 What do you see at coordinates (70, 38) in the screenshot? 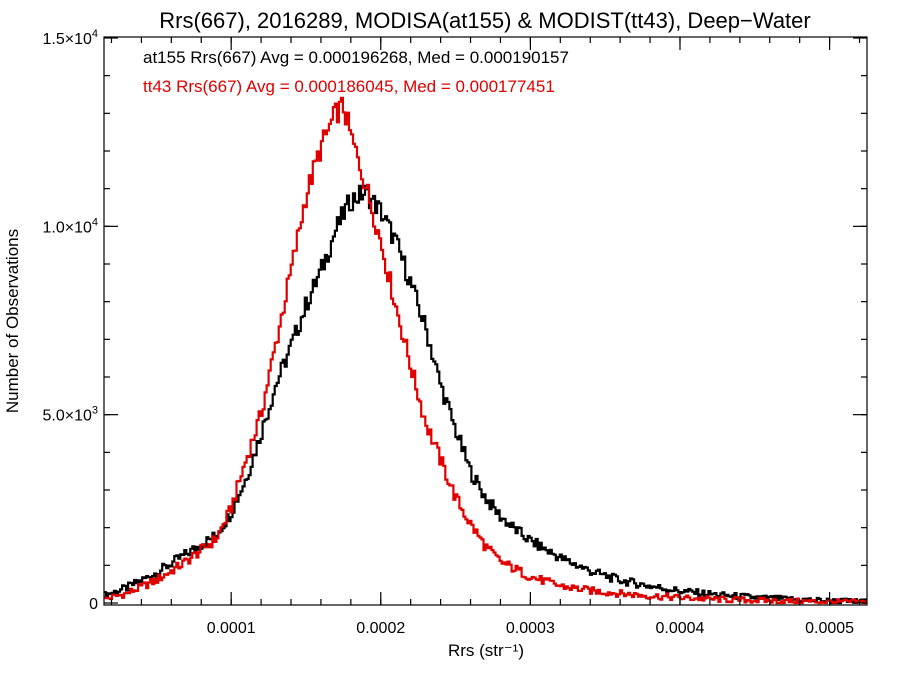
I see `y-tick-label: 1.5×10⁴` at bounding box center [70, 38].